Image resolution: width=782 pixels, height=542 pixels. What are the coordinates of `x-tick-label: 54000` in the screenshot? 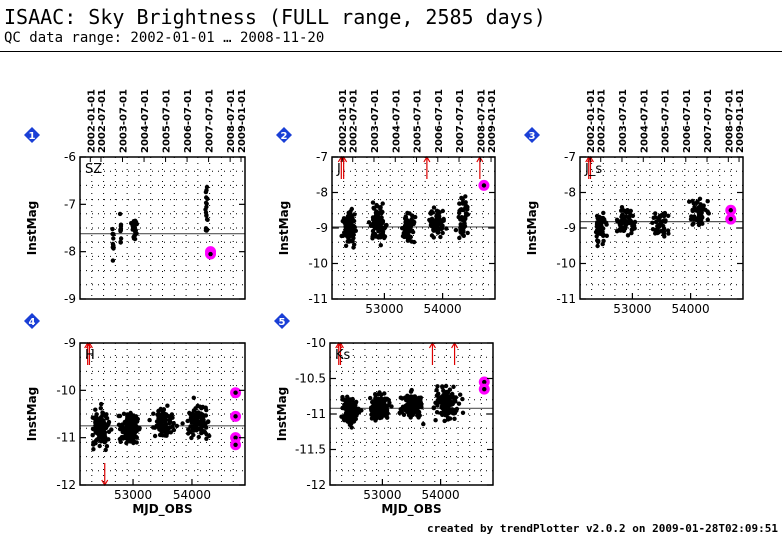 It's located at (441, 495).